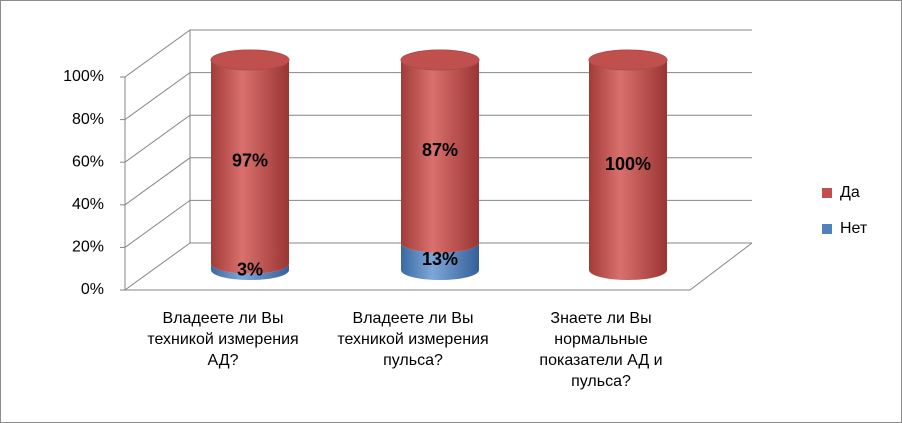 Image resolution: width=902 pixels, height=423 pixels. I want to click on data-label: 97%, so click(250, 161).